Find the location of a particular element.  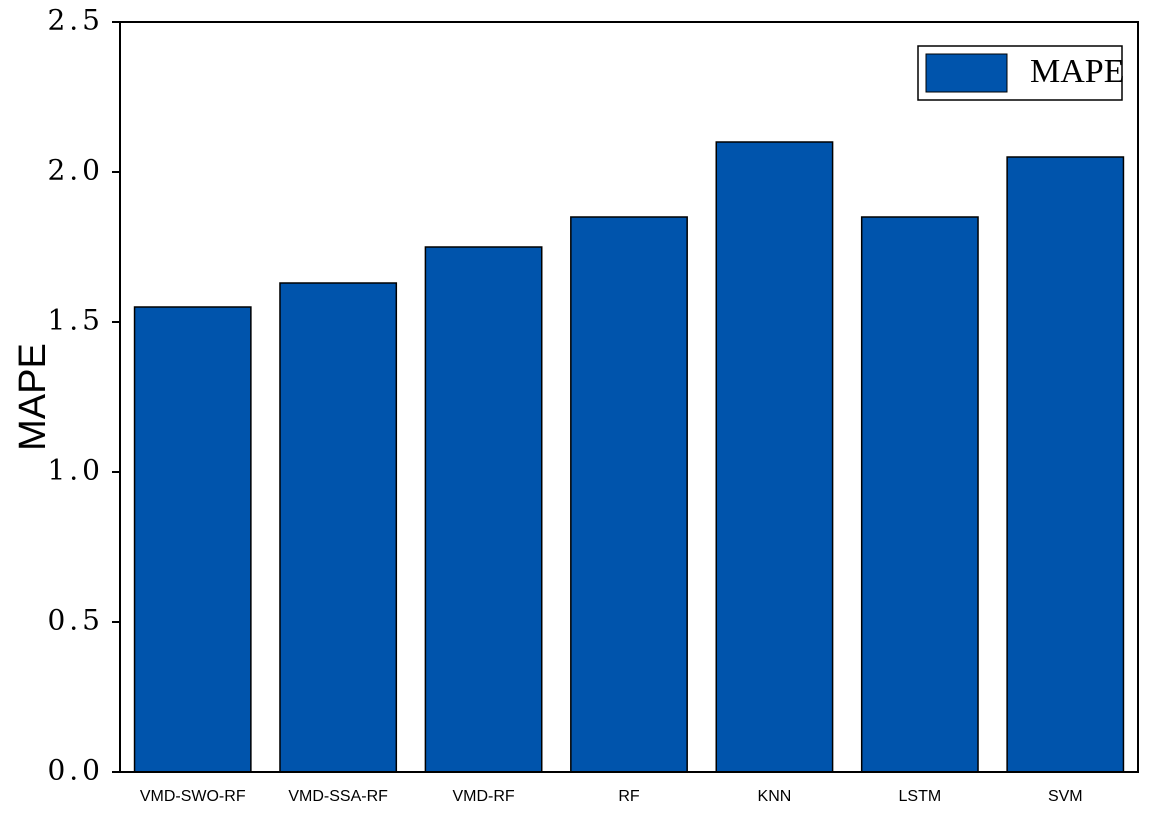

x-tick-label: SVM is located at coordinates (1065, 796).